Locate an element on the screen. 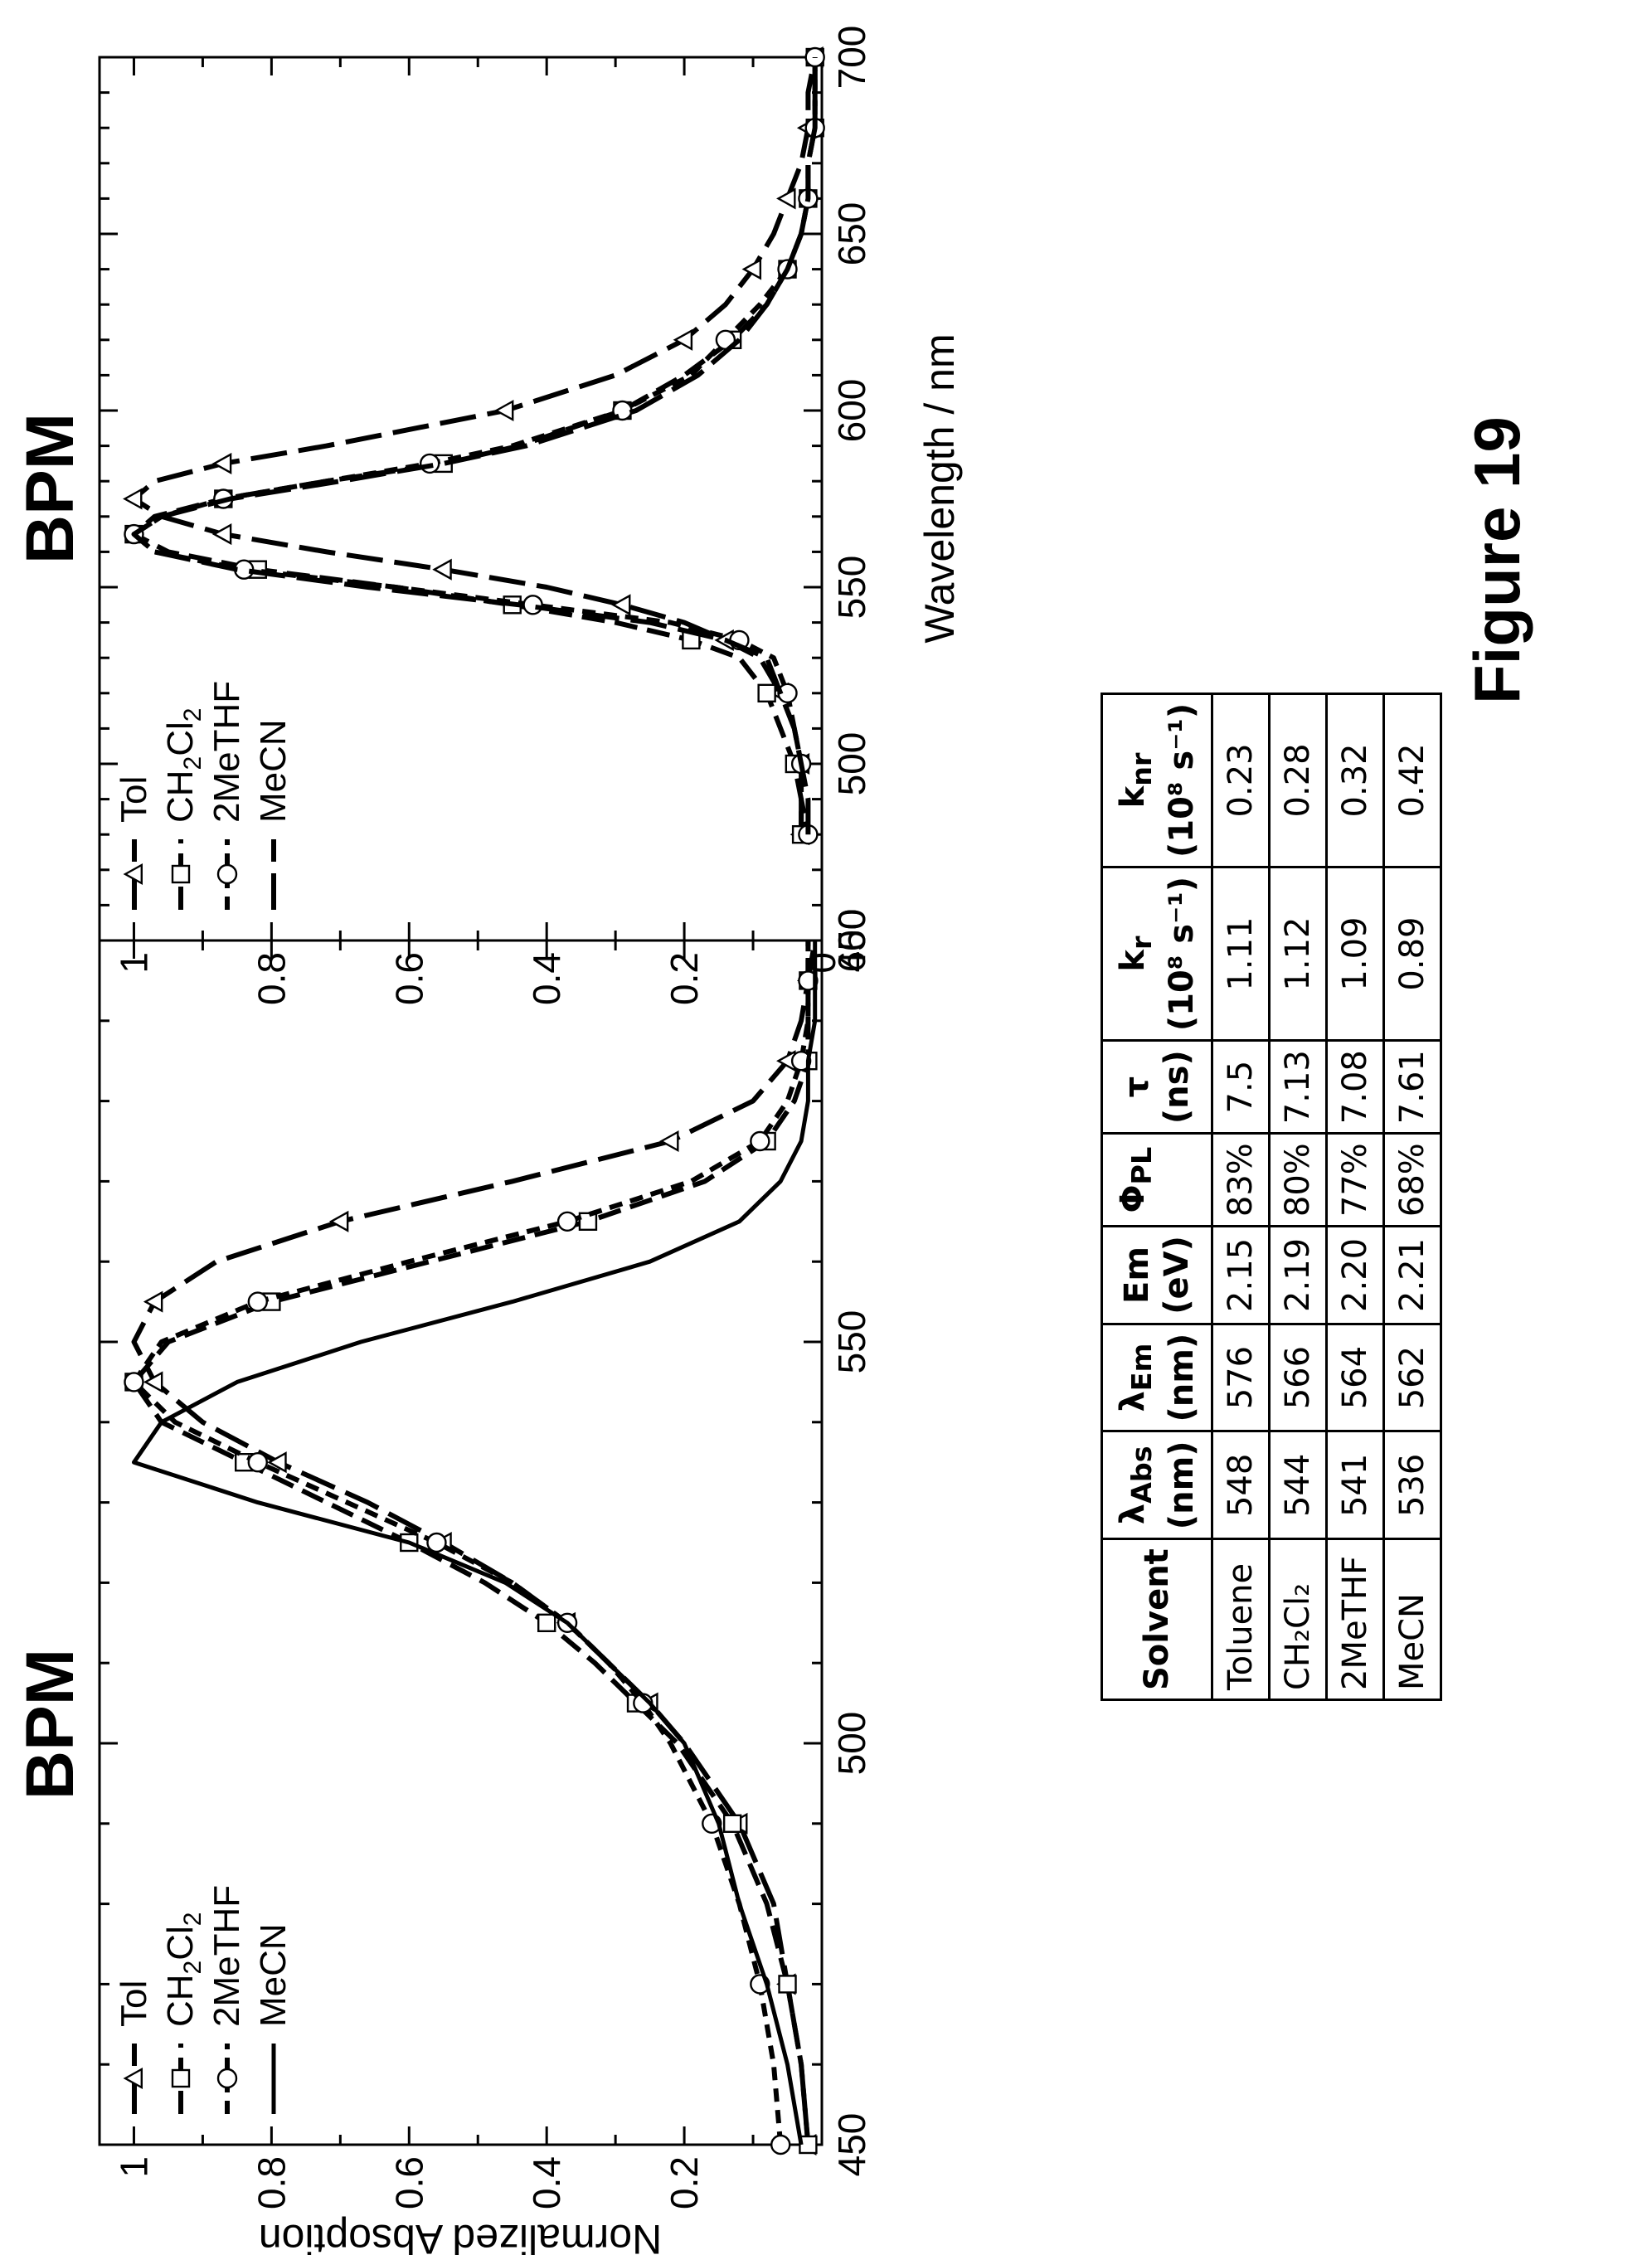  header-text: τ is located at coordinates (1137, 1087).